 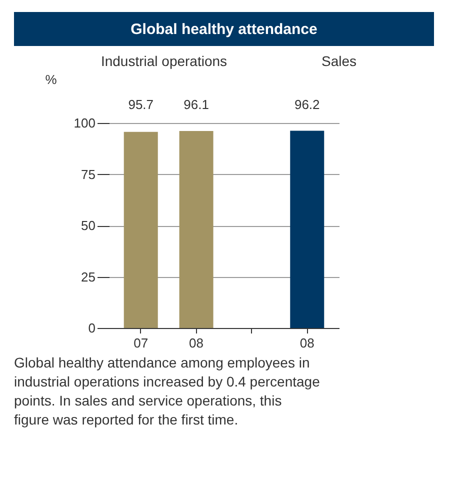 I want to click on data-label: 96.2, so click(x=307, y=104).